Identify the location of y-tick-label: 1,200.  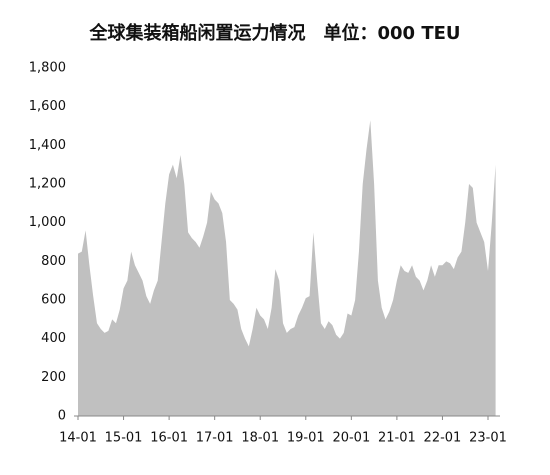
(47, 184).